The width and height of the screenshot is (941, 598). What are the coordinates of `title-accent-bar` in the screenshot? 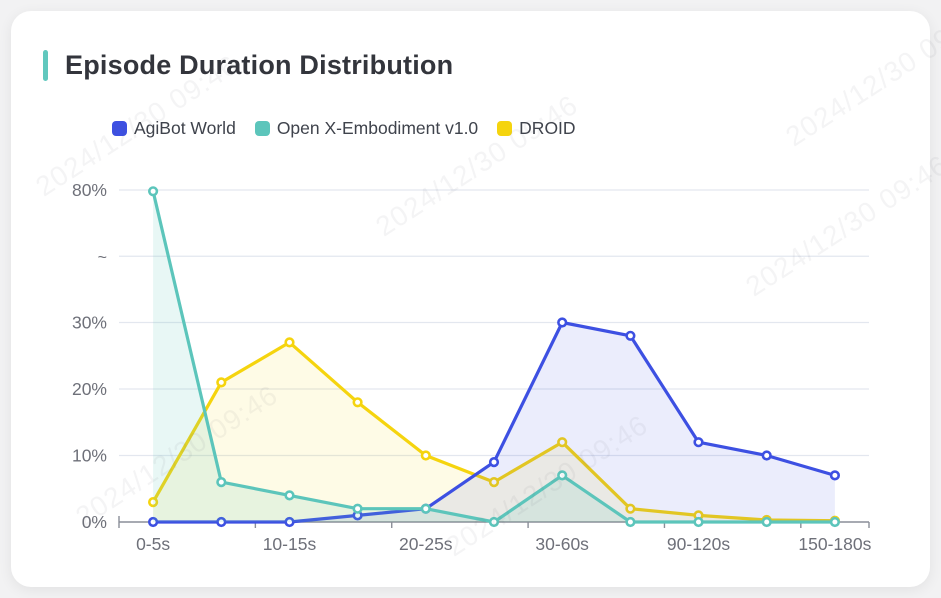 It's located at (45, 65).